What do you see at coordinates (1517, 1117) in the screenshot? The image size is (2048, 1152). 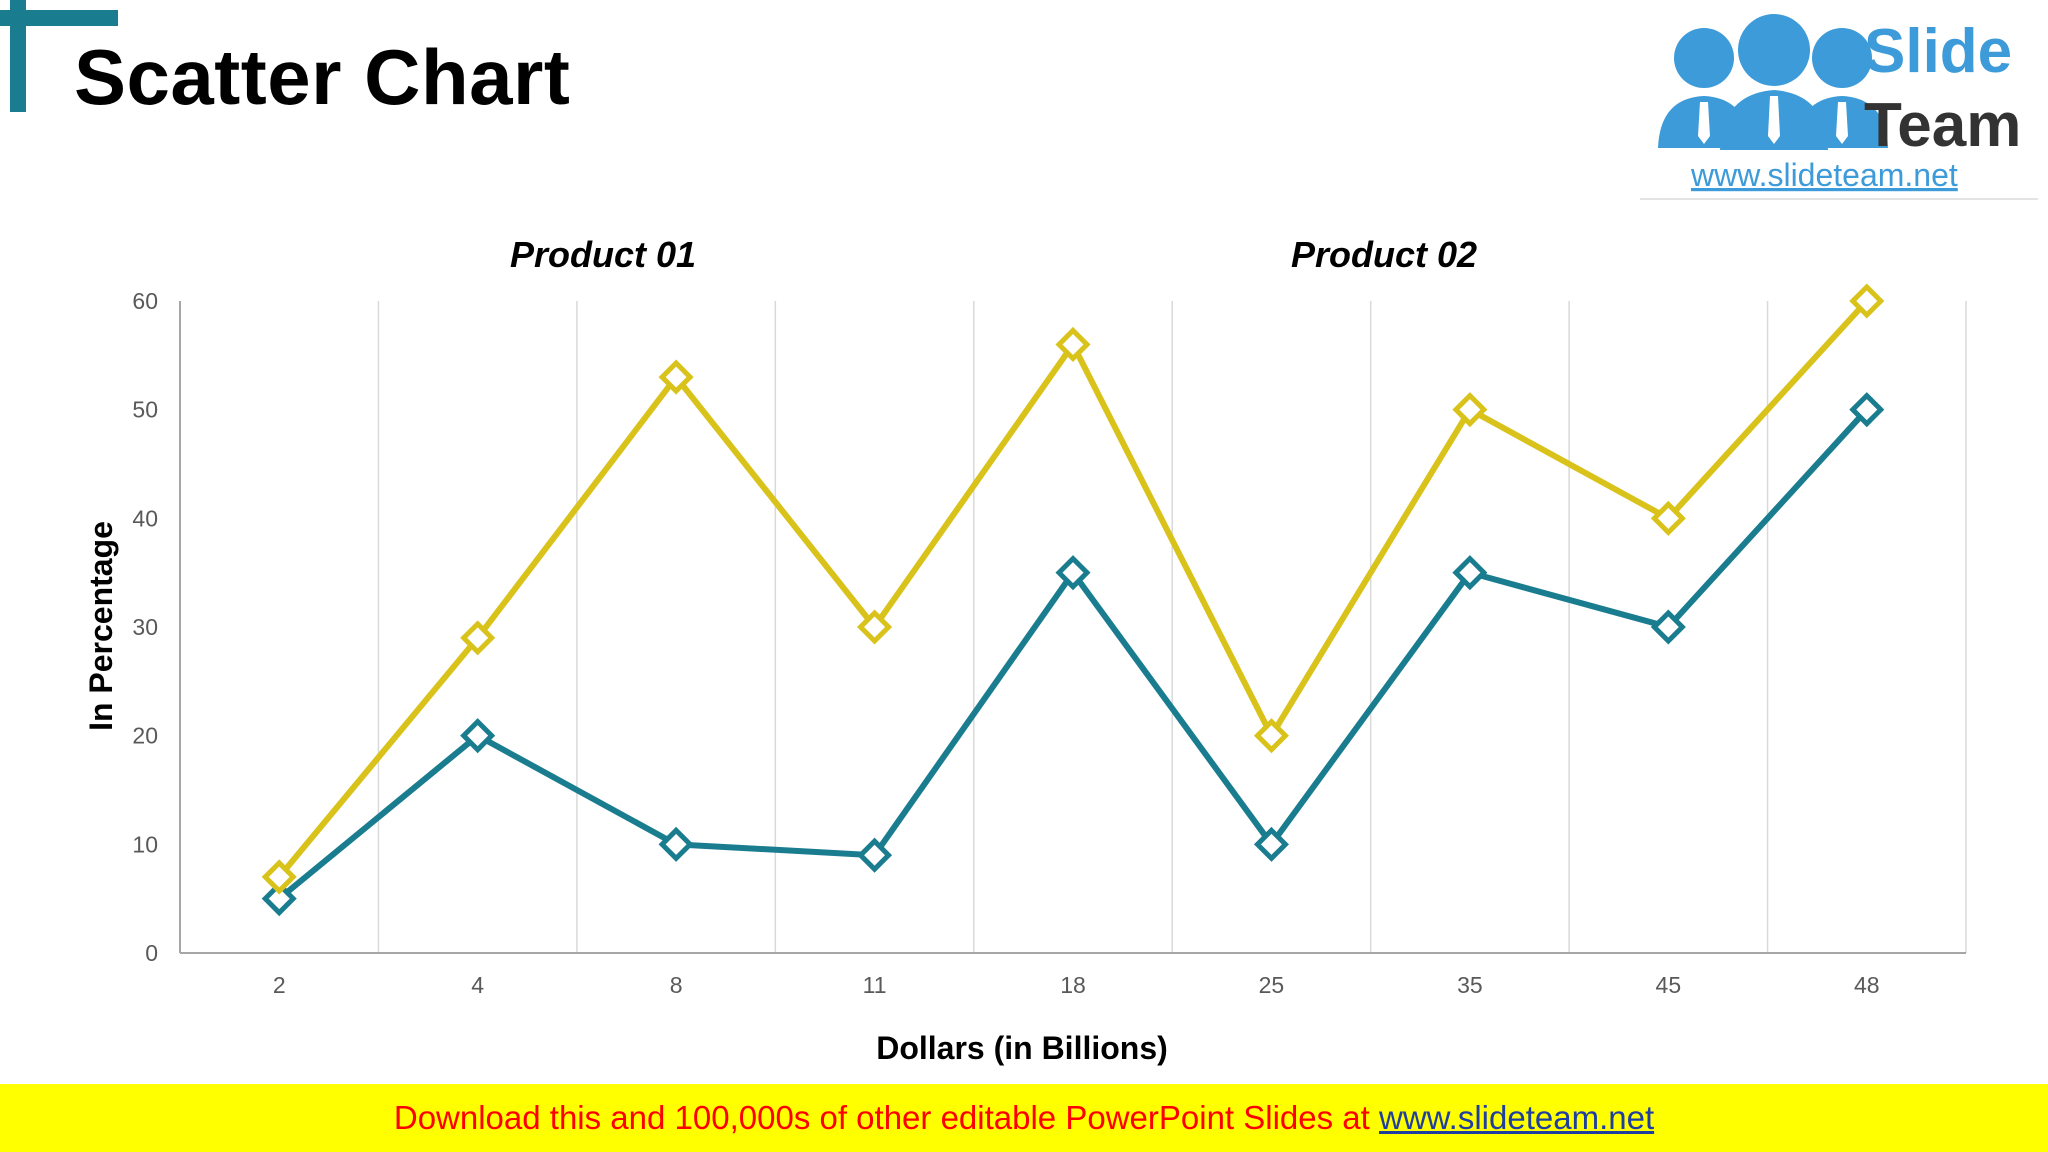 I see `banner-link: www.slideteam.net` at bounding box center [1517, 1117].